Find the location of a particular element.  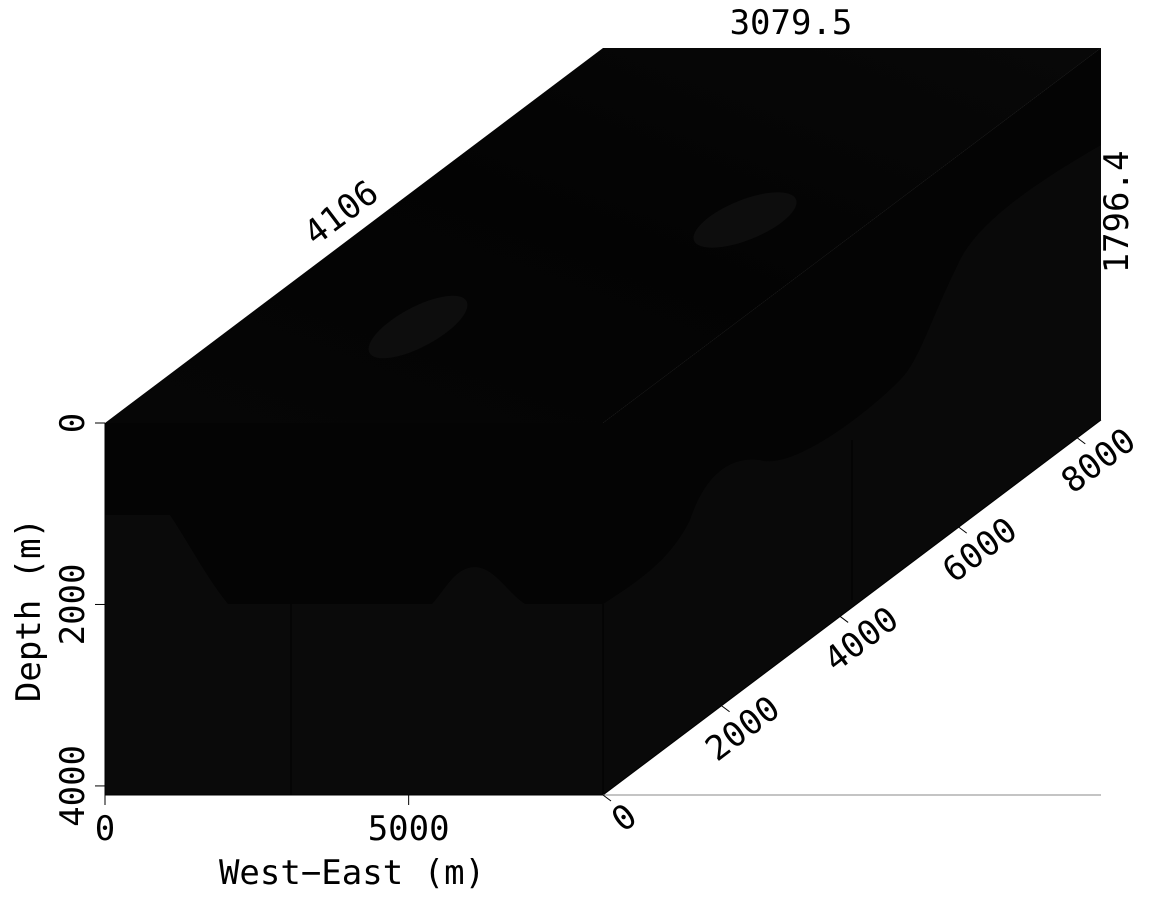

depth-tick-label: 4000 is located at coordinates (73, 786).